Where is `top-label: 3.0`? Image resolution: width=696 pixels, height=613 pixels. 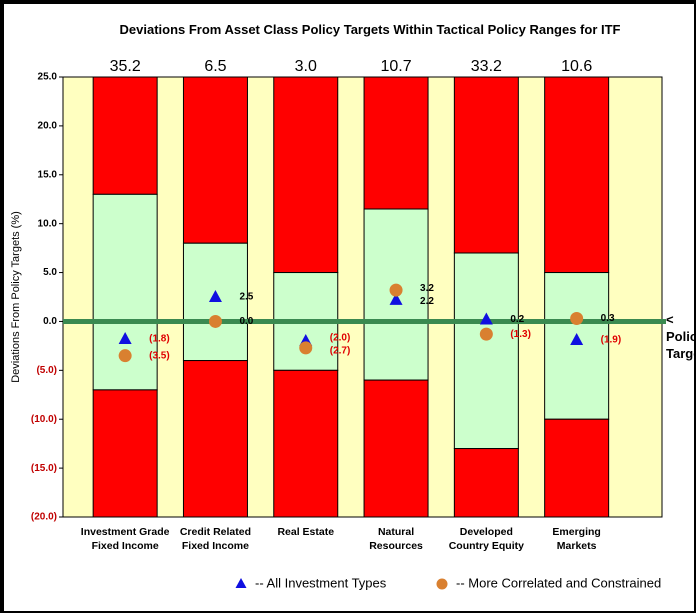 top-label: 3.0 is located at coordinates (306, 66).